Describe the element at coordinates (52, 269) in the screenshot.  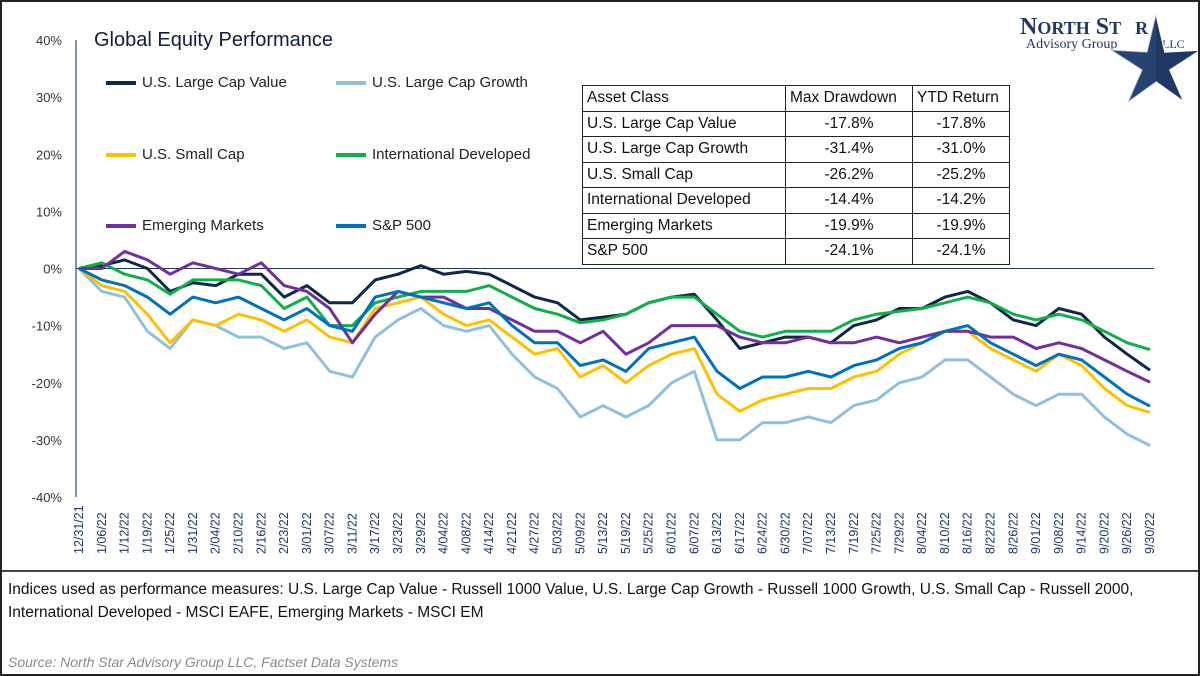
I see `y-tick-label: 0%` at that location.